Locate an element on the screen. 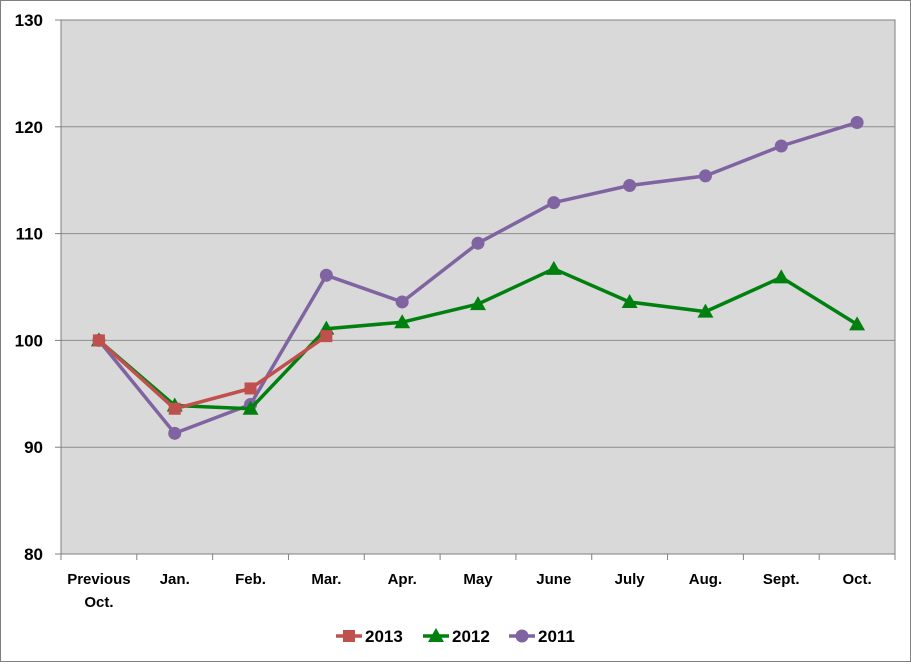 The image size is (911, 666). legend-item: 2011 is located at coordinates (542, 636).